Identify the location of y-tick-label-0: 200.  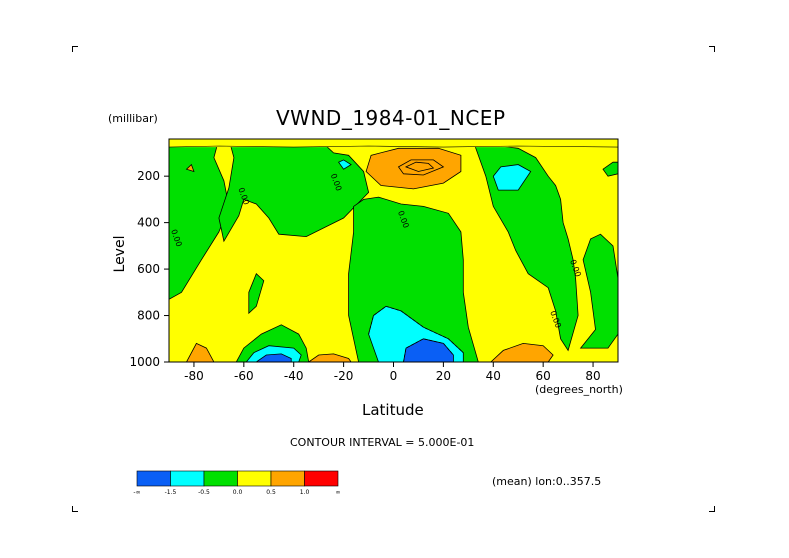
(148, 176).